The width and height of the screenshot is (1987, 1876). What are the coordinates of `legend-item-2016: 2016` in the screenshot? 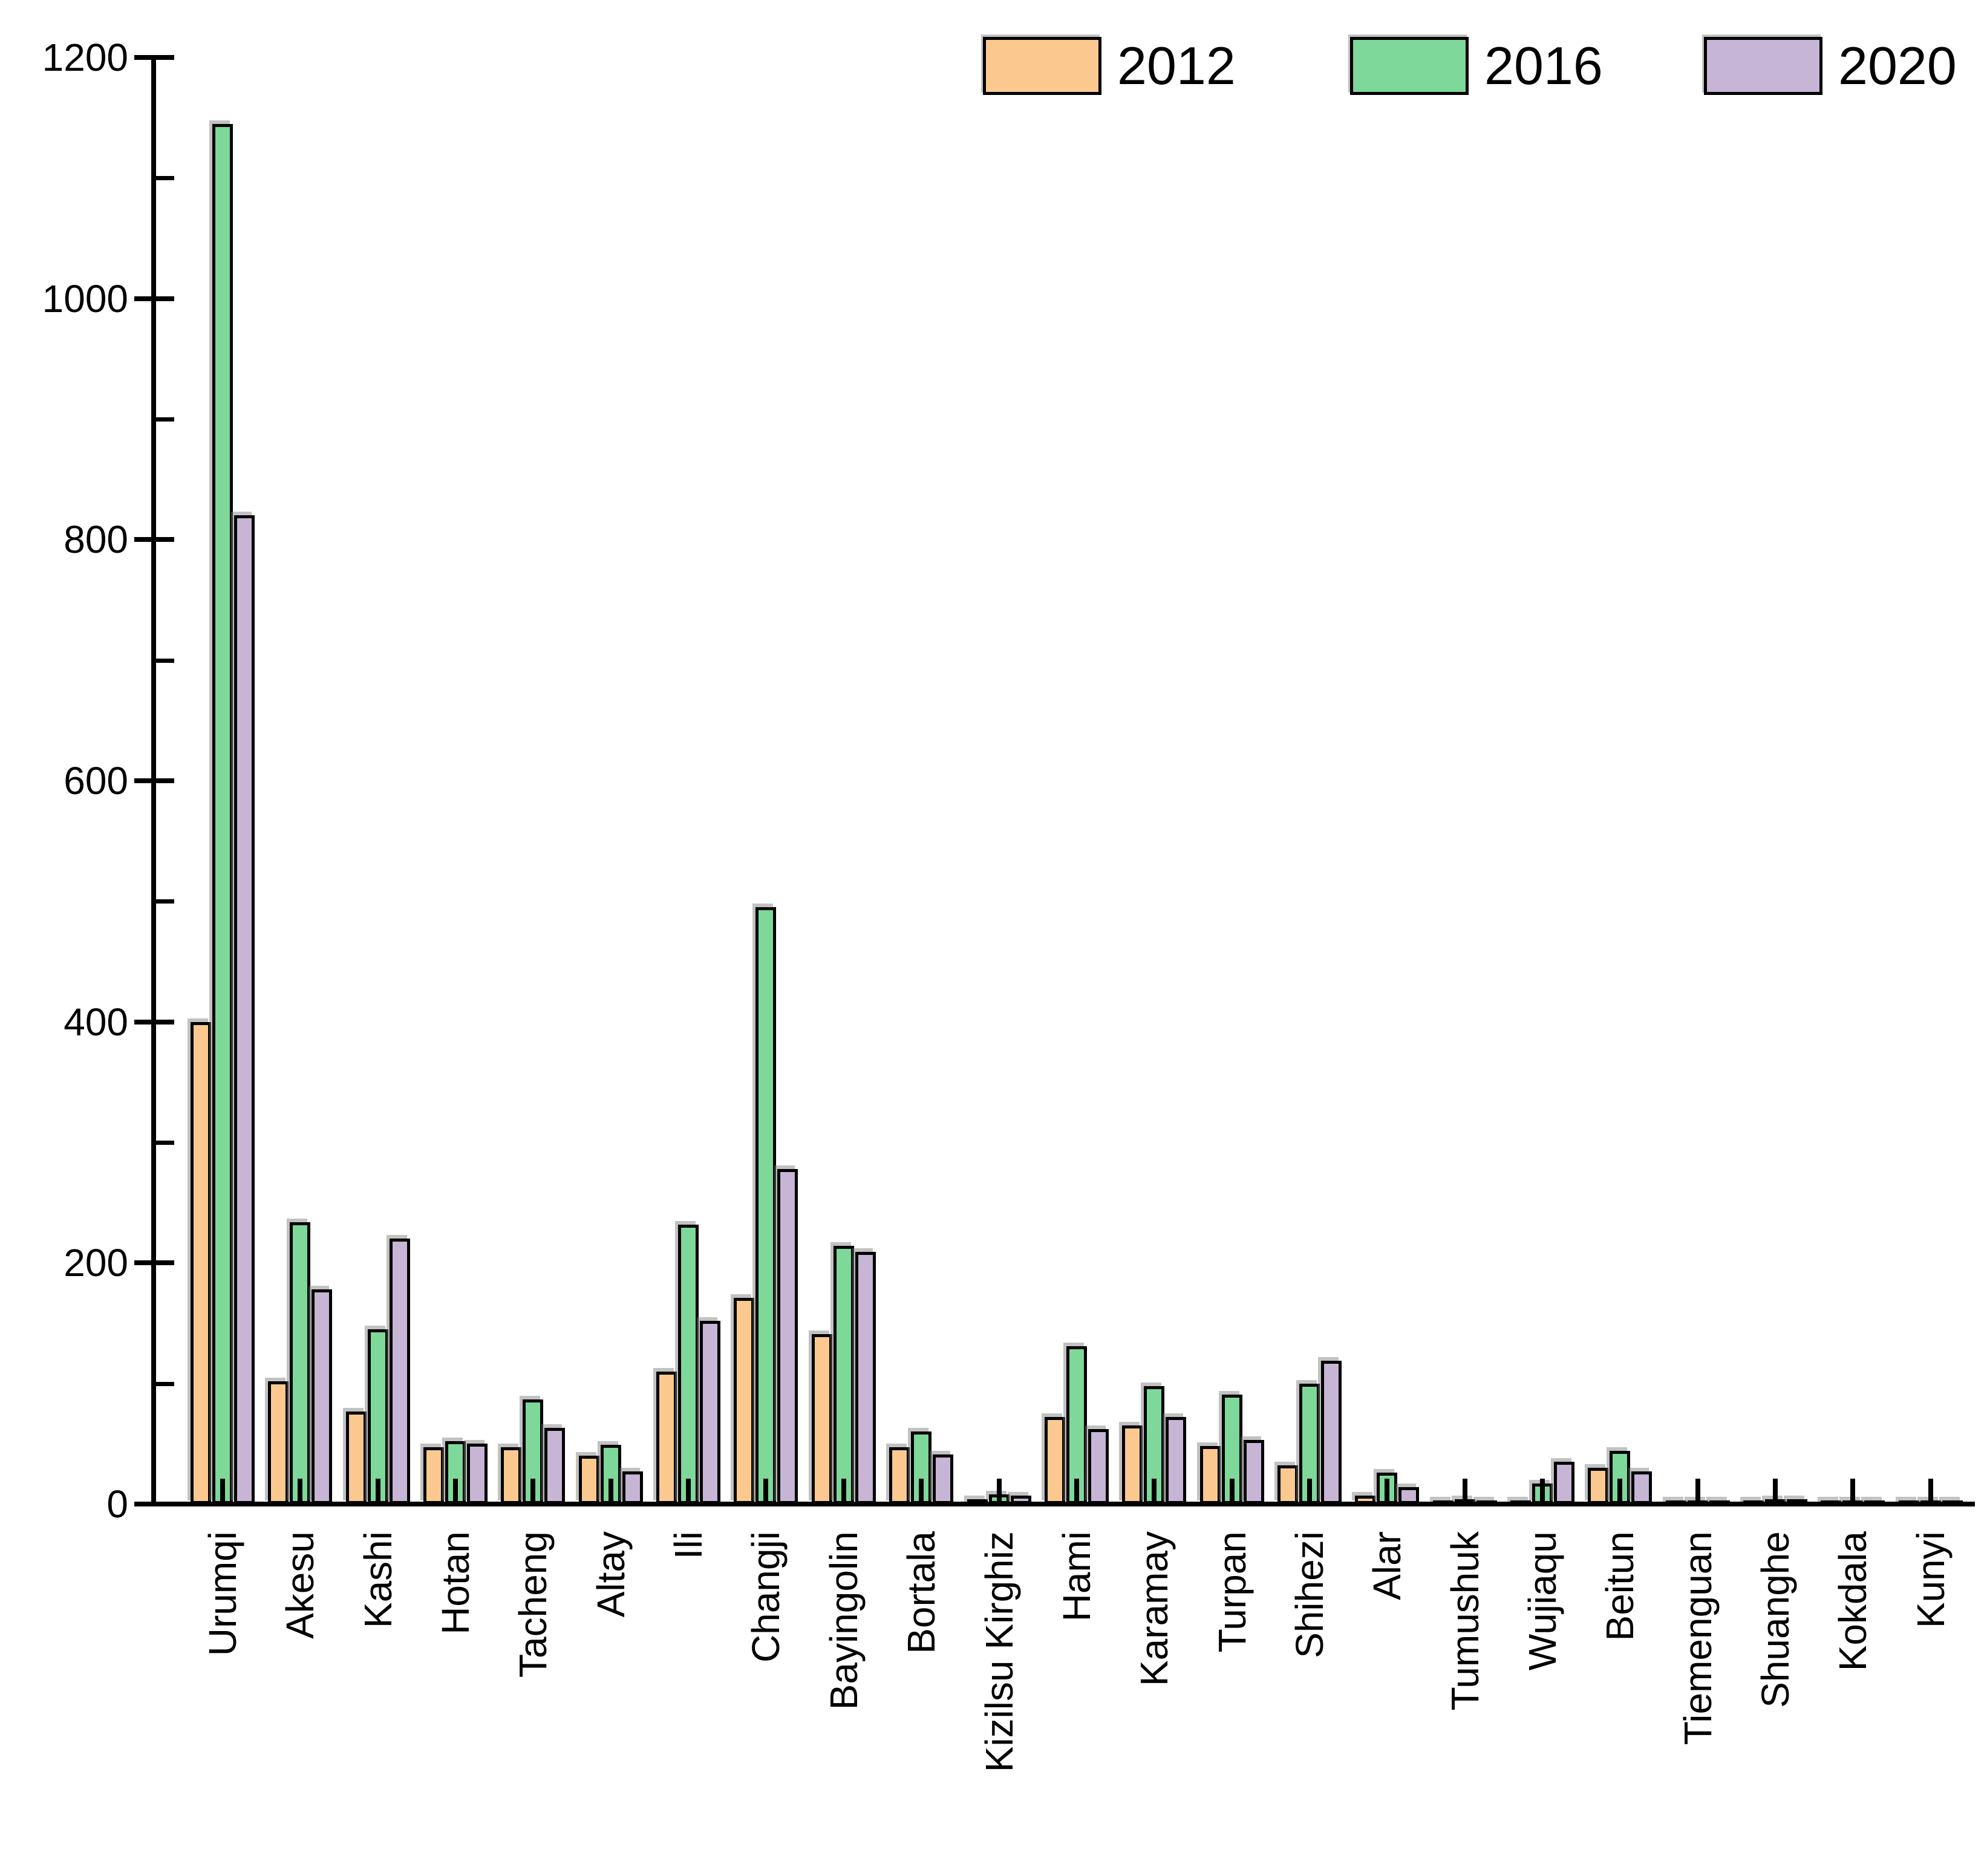 It's located at (1477, 66).